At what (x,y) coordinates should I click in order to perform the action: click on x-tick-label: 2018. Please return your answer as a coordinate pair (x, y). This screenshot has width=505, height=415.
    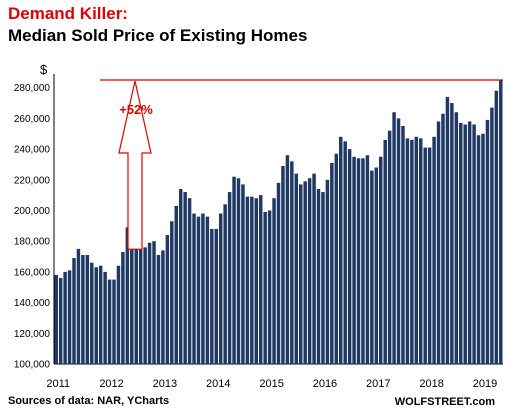
    Looking at the image, I should click on (431, 384).